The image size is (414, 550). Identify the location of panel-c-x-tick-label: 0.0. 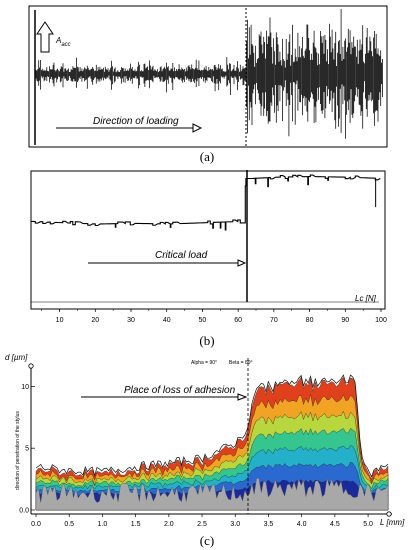
(36, 524).